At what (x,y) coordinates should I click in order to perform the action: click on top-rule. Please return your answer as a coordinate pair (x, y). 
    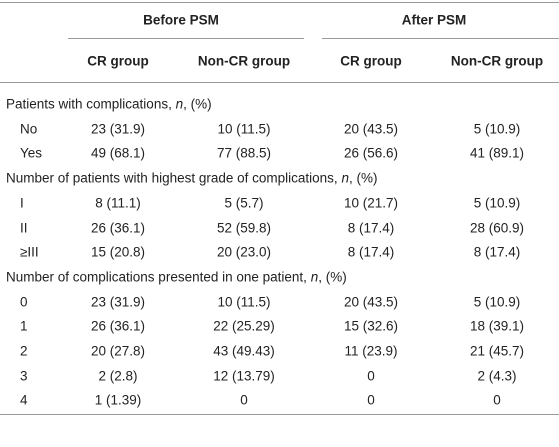
    Looking at the image, I should click on (279, 2).